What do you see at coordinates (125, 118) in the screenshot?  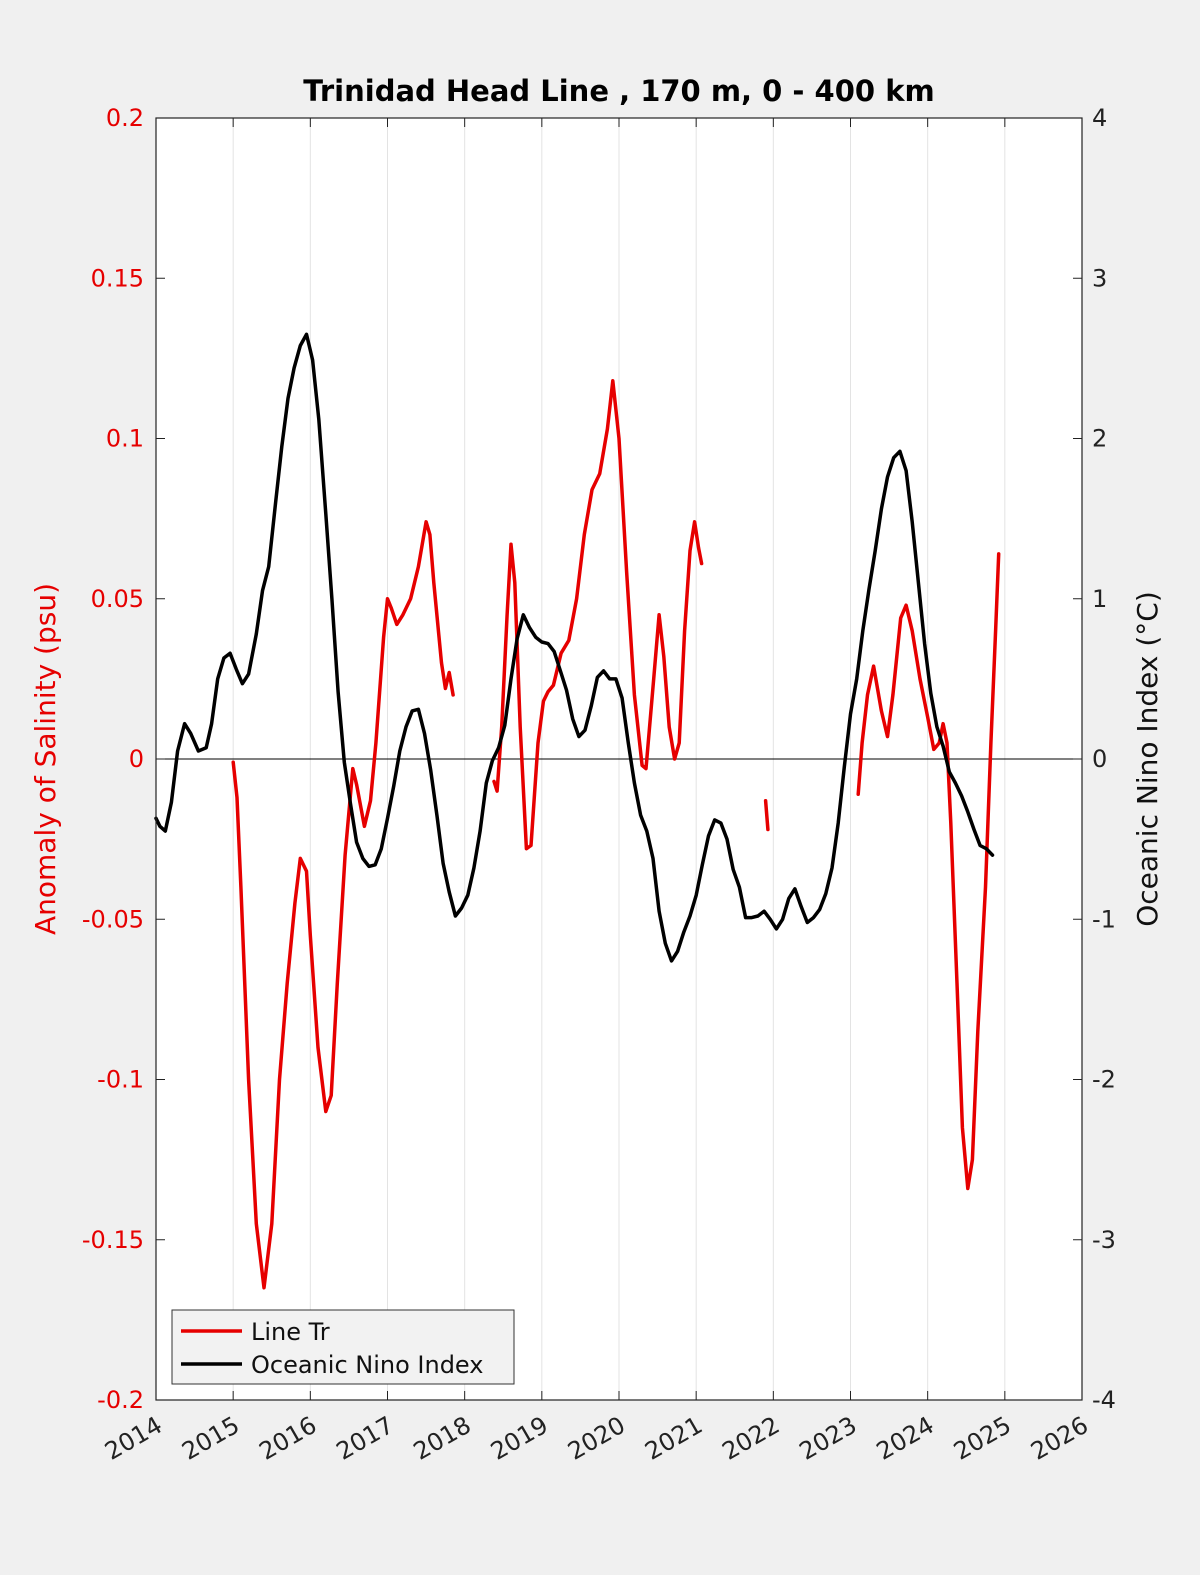 I see `left-tick-label: 0.2` at bounding box center [125, 118].